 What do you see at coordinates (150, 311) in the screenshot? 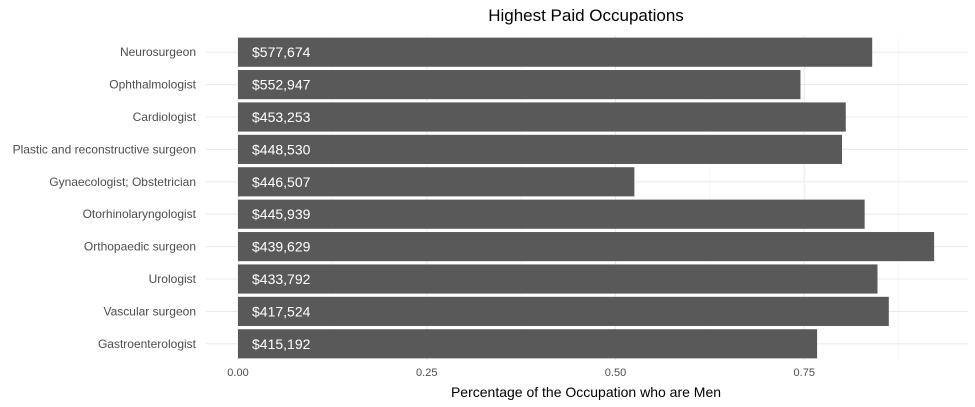
I see `y-tick-label: Vascular surgeon` at bounding box center [150, 311].